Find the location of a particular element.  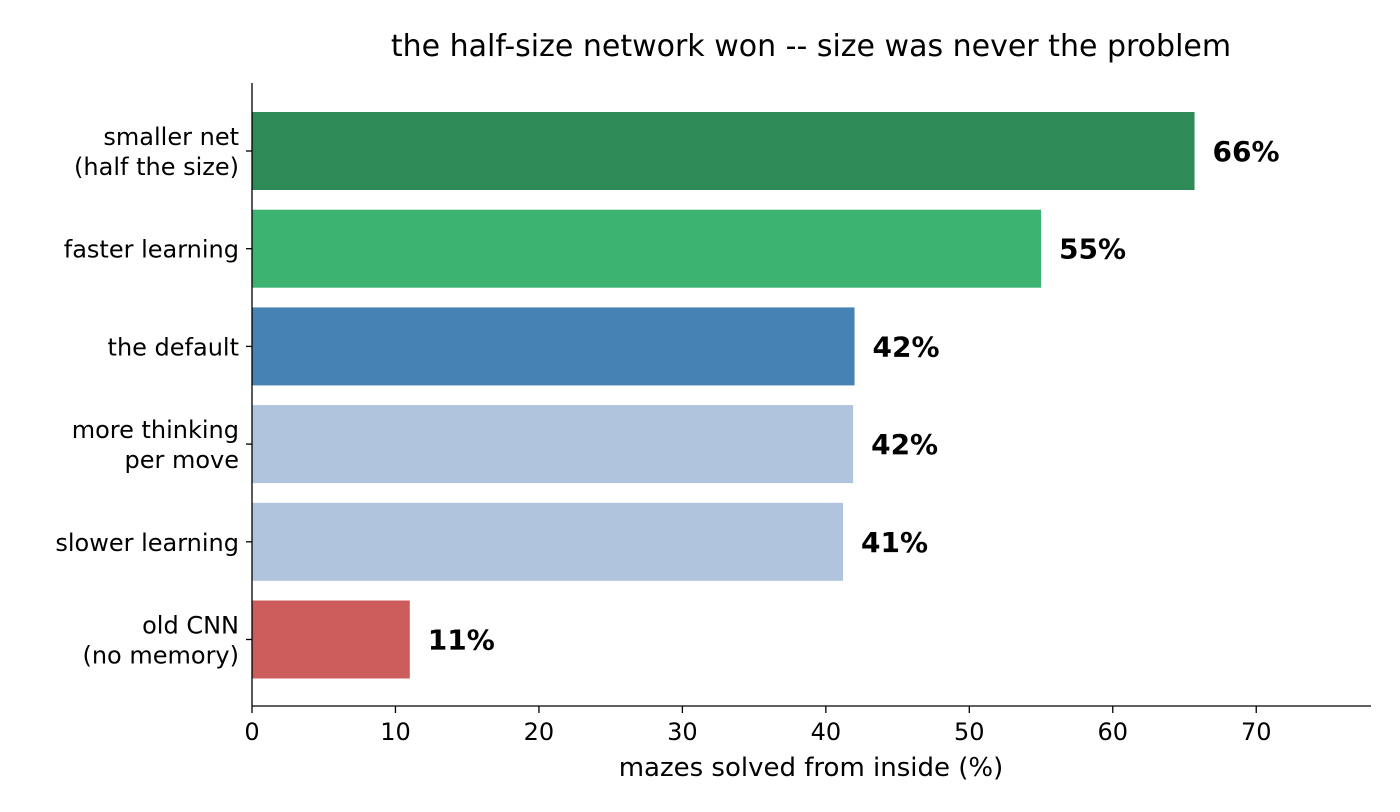

x-axis-title: mazes solved from inside (%) is located at coordinates (811, 768).